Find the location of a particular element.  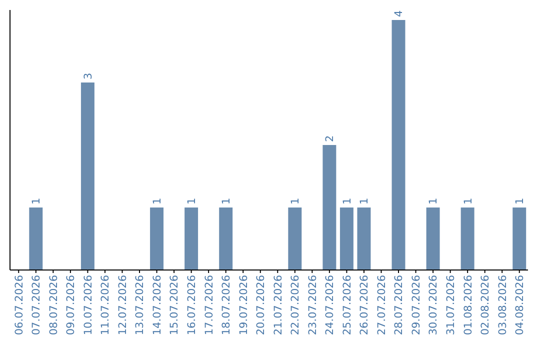

x-tick-label: 14.07.2026 is located at coordinates (157, 305).